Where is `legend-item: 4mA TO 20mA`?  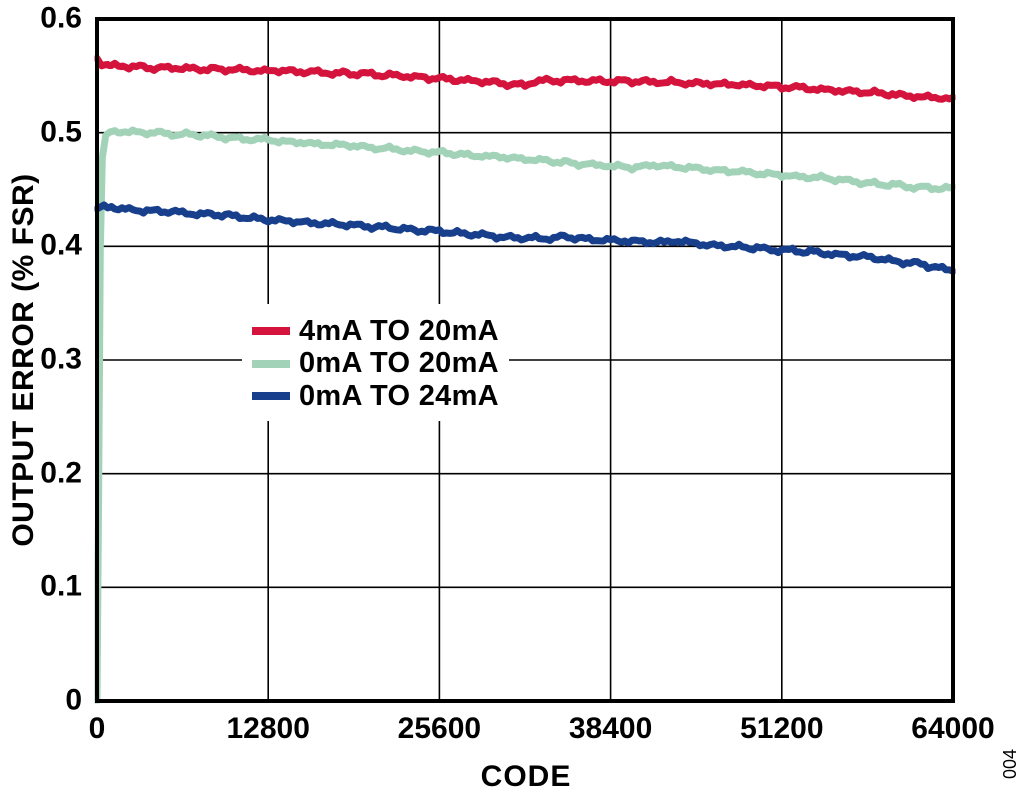 legend-item: 4mA TO 20mA is located at coordinates (380, 331).